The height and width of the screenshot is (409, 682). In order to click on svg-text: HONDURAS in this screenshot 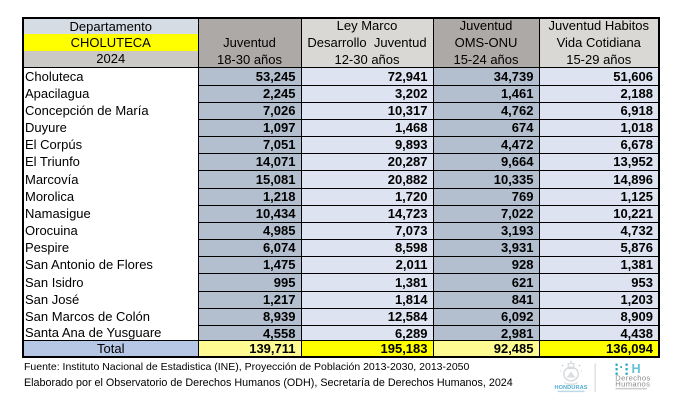, I will do `click(570, 388)`.